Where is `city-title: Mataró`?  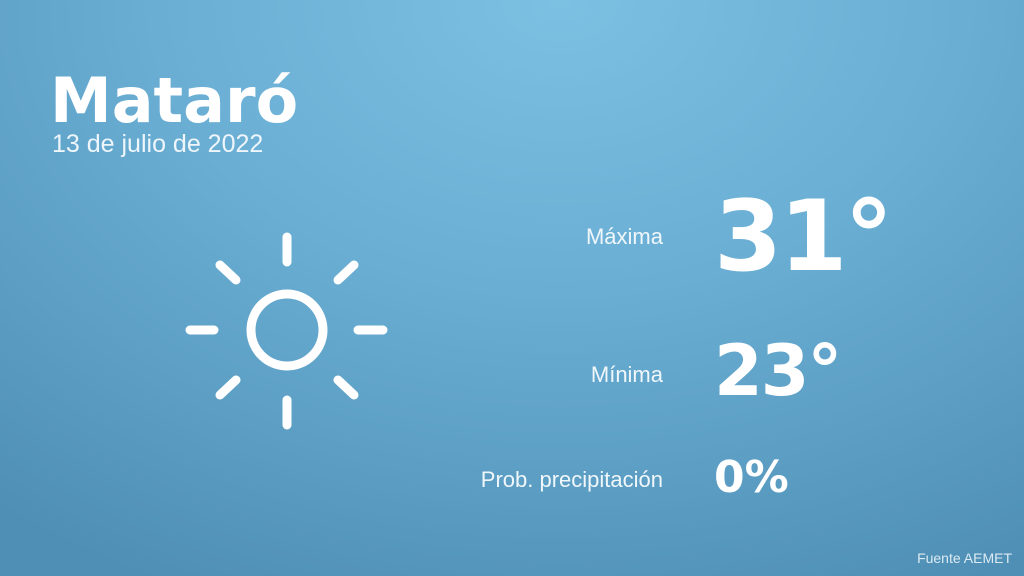 city-title: Mataró is located at coordinates (174, 100).